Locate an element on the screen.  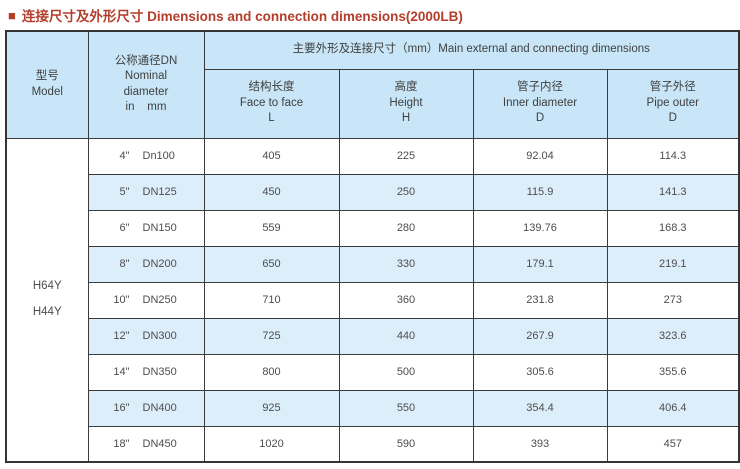
face-to-face-cell: 710 is located at coordinates (271, 300).